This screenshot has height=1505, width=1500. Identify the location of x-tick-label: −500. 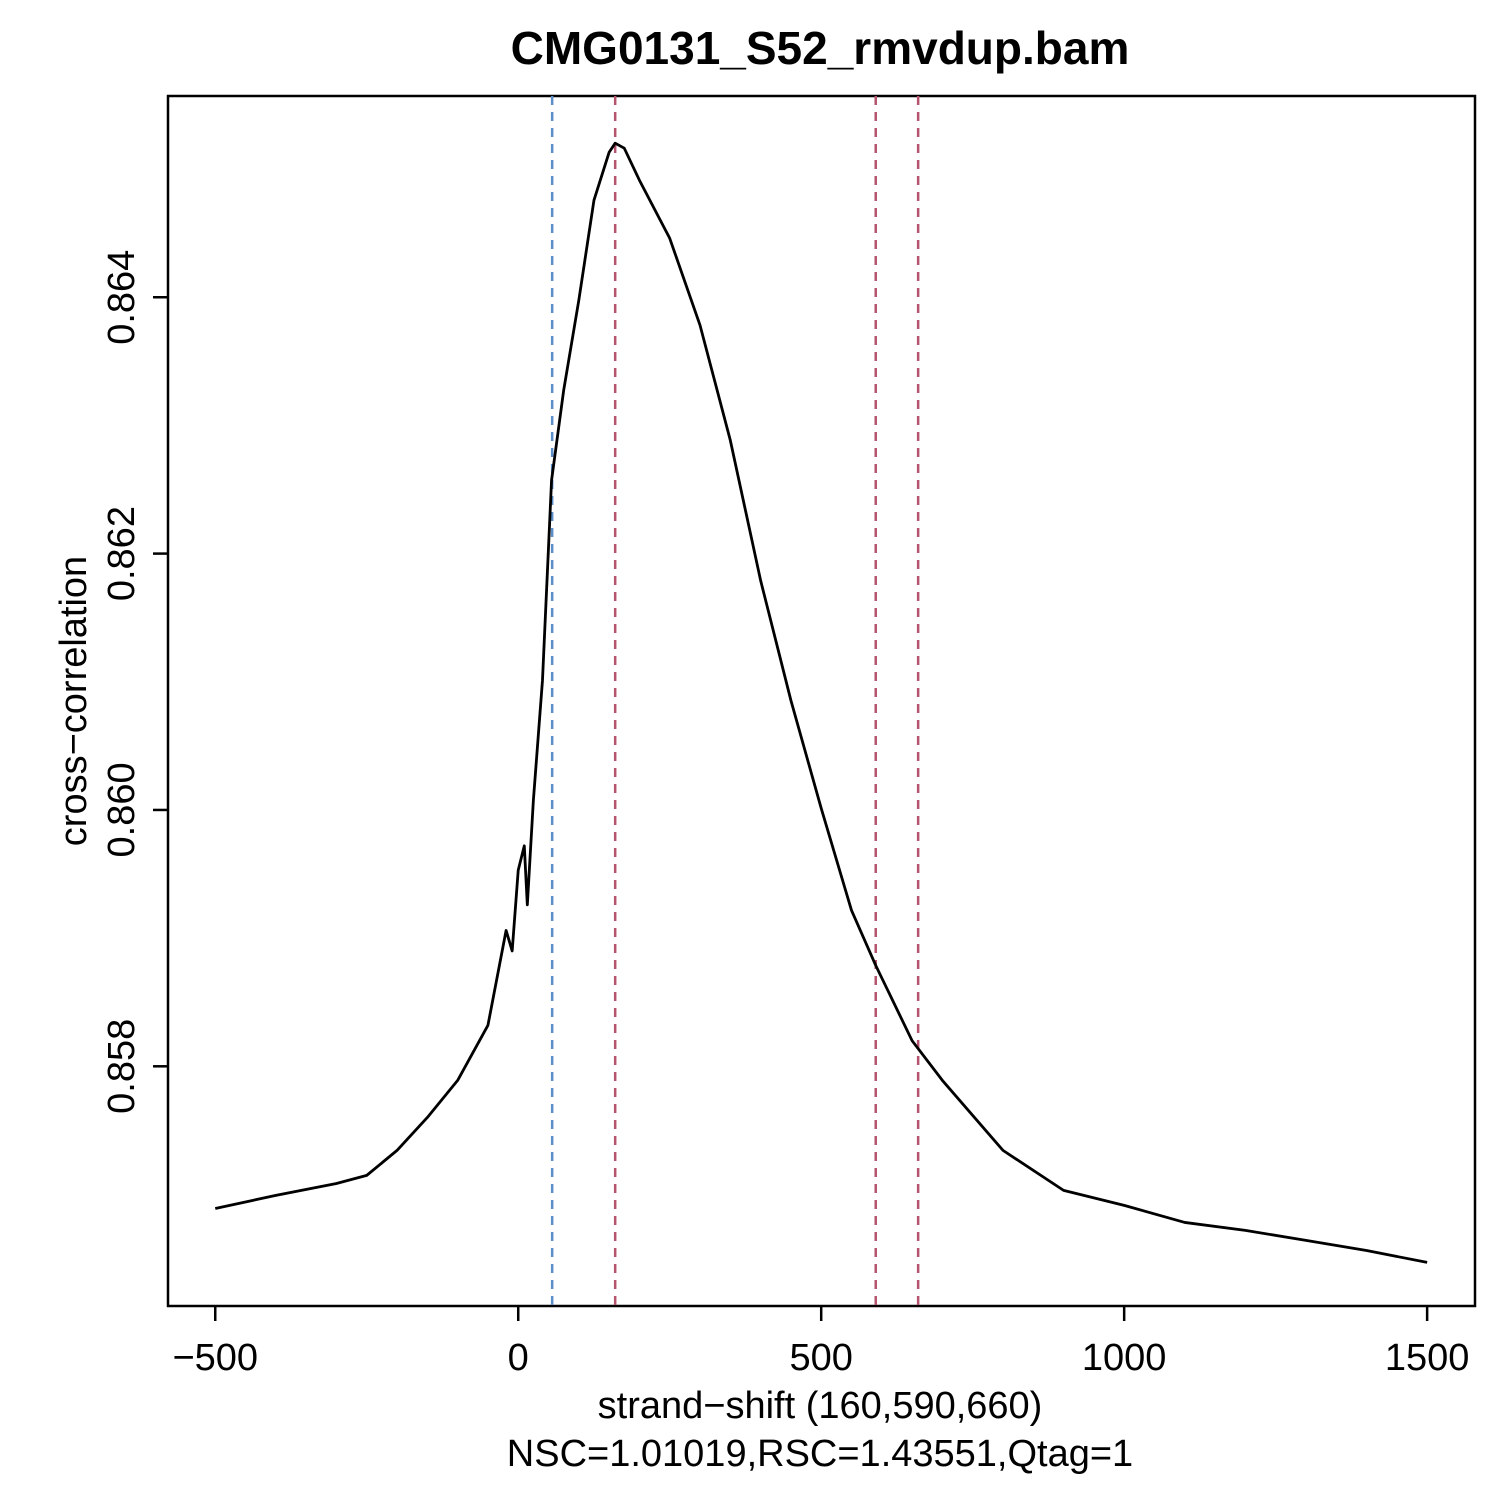
(215, 1358).